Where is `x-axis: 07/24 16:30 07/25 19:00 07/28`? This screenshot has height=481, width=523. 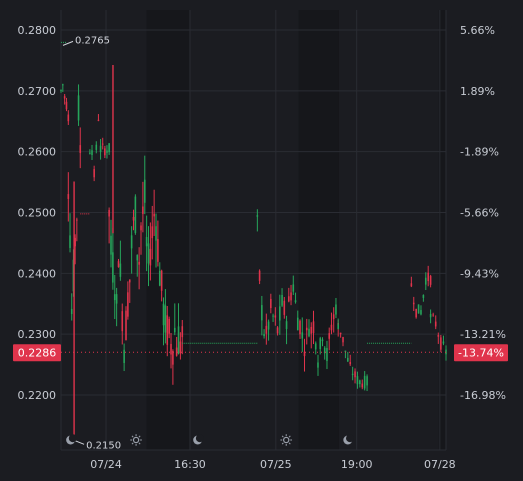 x-axis: 07/24 16:30 07/25 19:00 07/28 is located at coordinates (258, 460).